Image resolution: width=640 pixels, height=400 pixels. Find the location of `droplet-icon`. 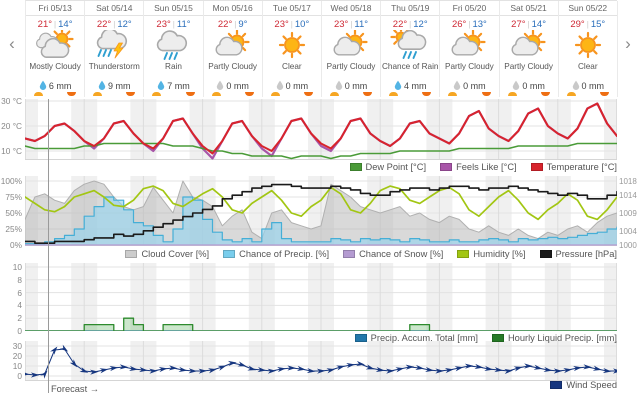

droplet-icon is located at coordinates (516, 86).